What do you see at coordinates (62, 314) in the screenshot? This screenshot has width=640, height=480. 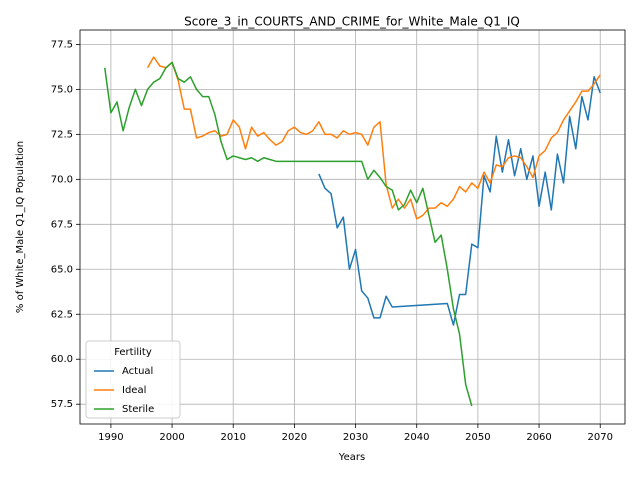 I see `y-tick-label: 62.5` at bounding box center [62, 314].